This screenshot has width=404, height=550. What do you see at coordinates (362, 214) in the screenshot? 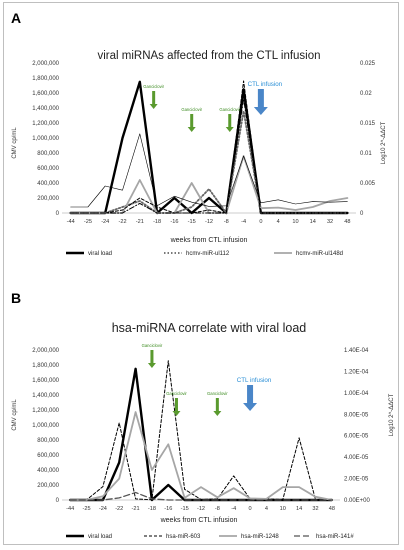
I see `y2-tick-label: 0` at bounding box center [362, 214].